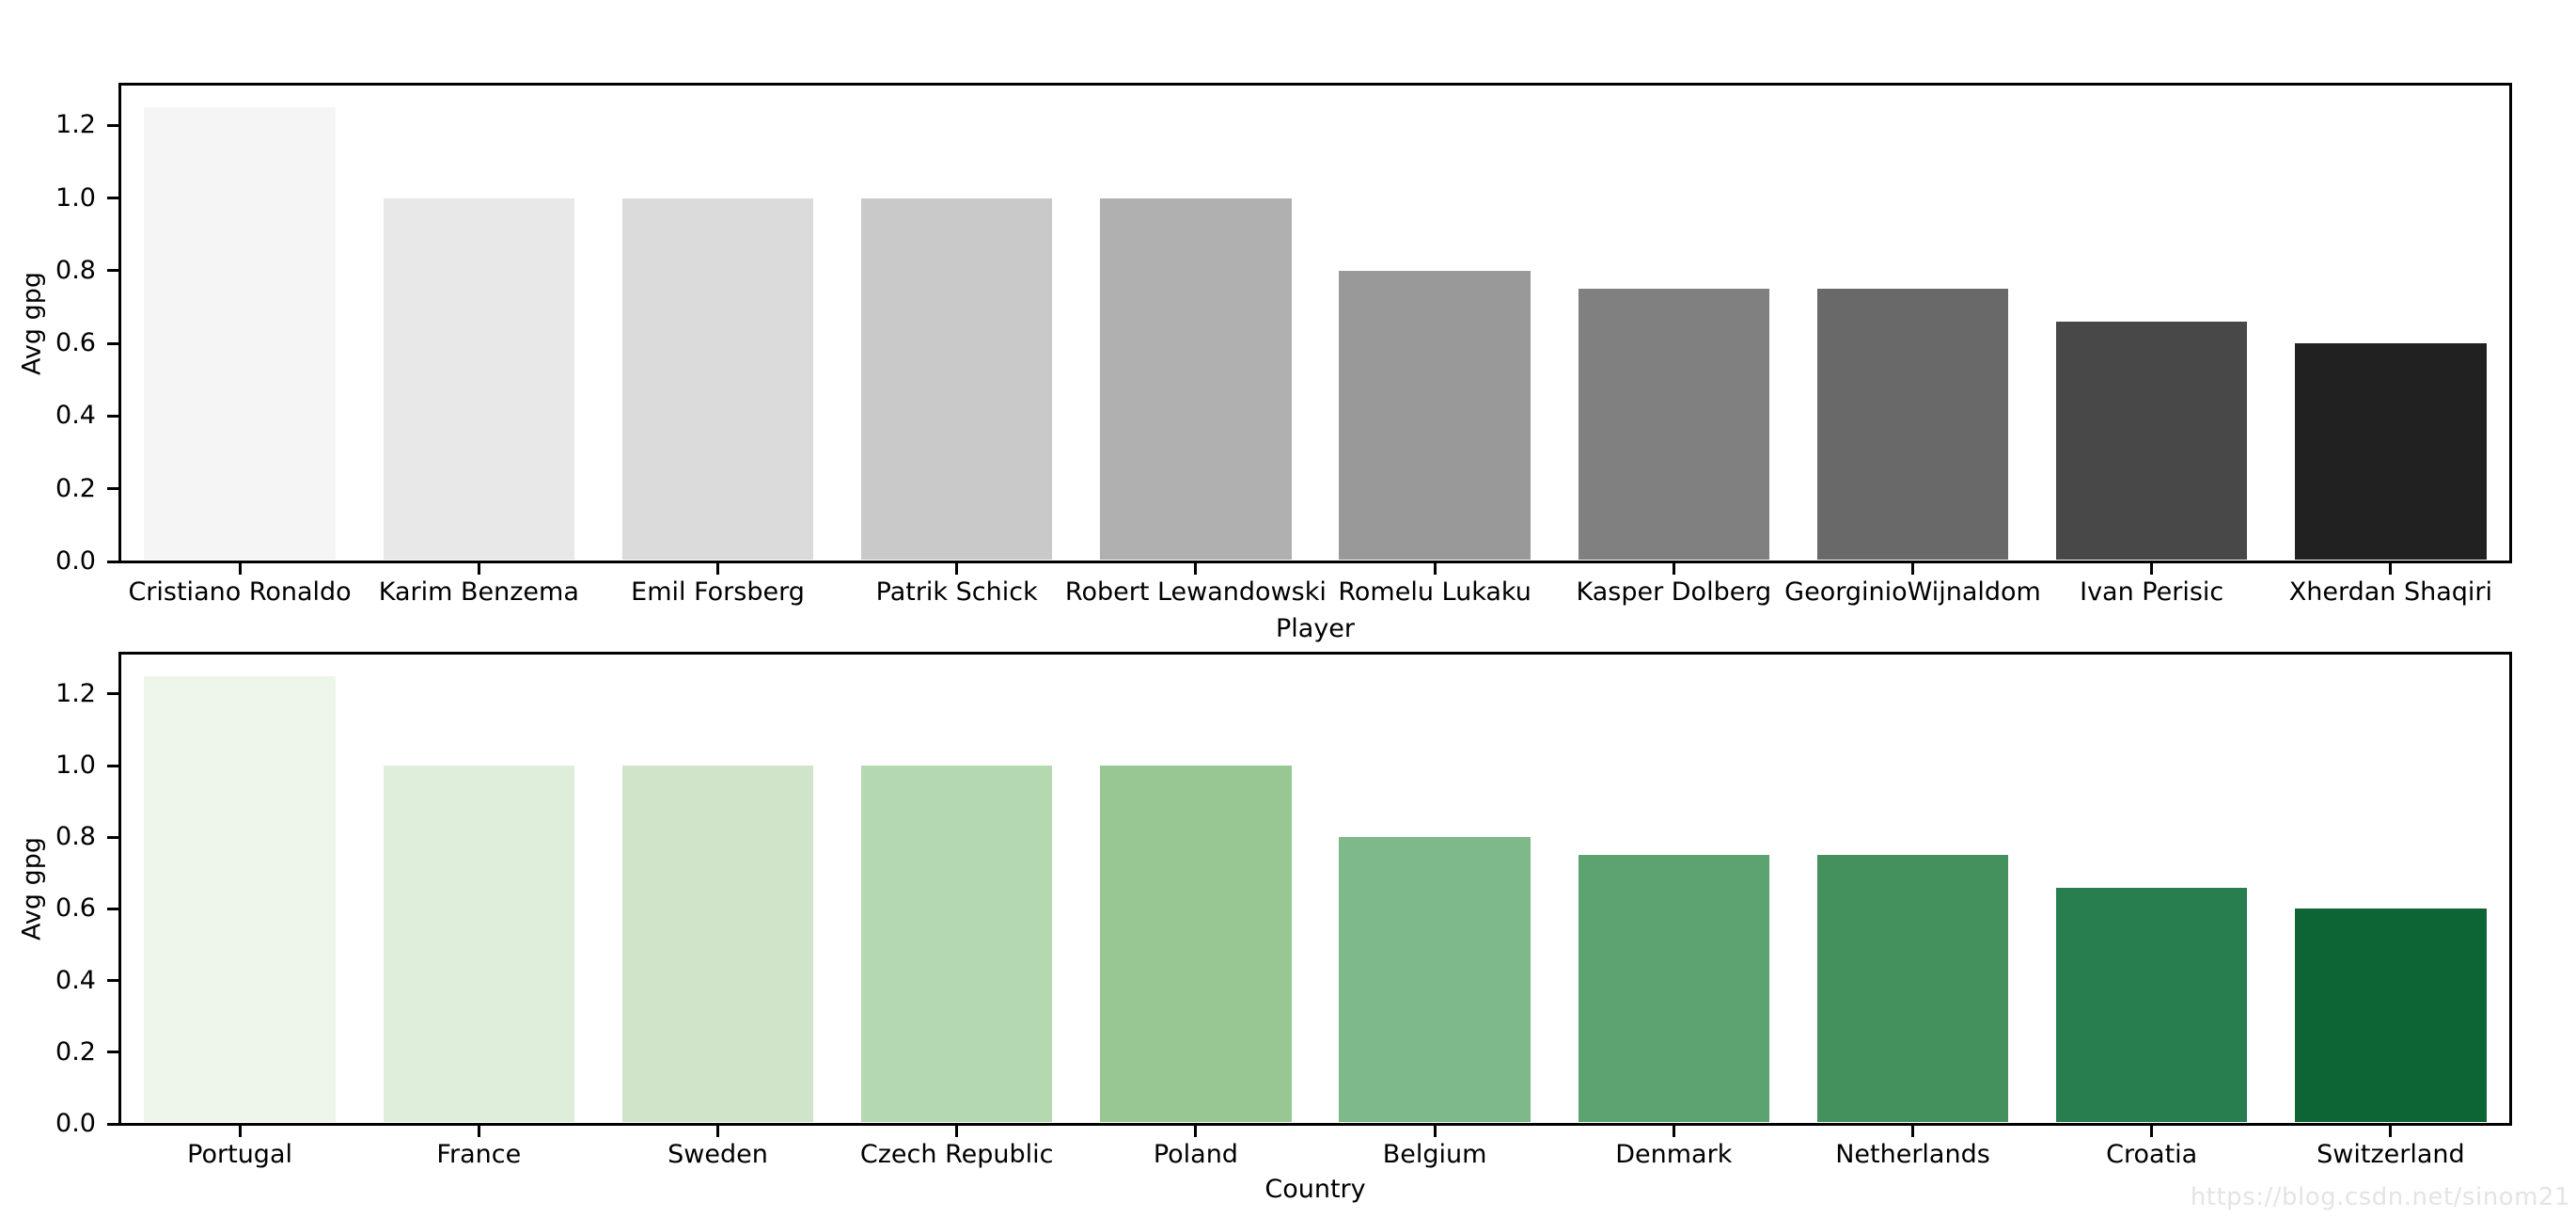  What do you see at coordinates (2152, 1155) in the screenshot?
I see `x-tick-label: Croatia` at bounding box center [2152, 1155].